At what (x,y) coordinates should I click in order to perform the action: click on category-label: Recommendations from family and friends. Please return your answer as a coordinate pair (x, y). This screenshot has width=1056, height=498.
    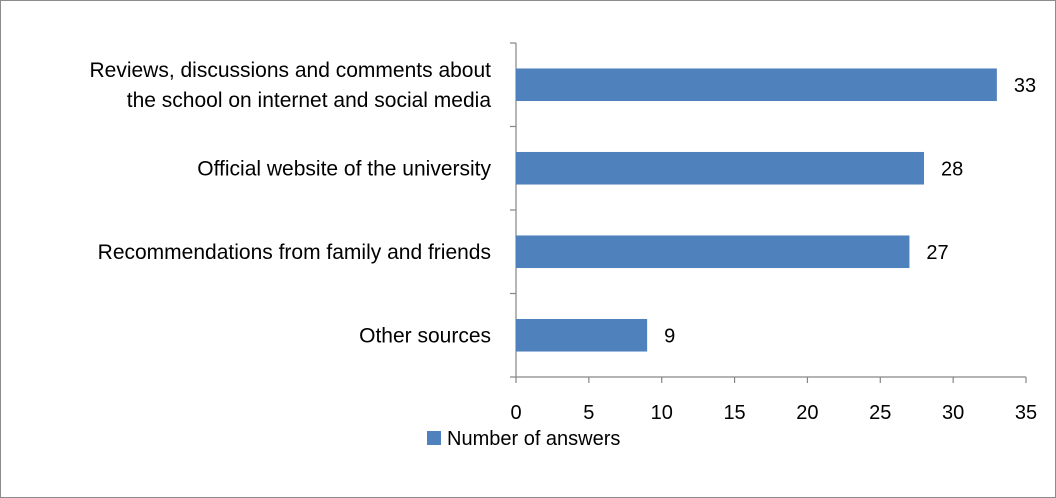
    Looking at the image, I should click on (294, 252).